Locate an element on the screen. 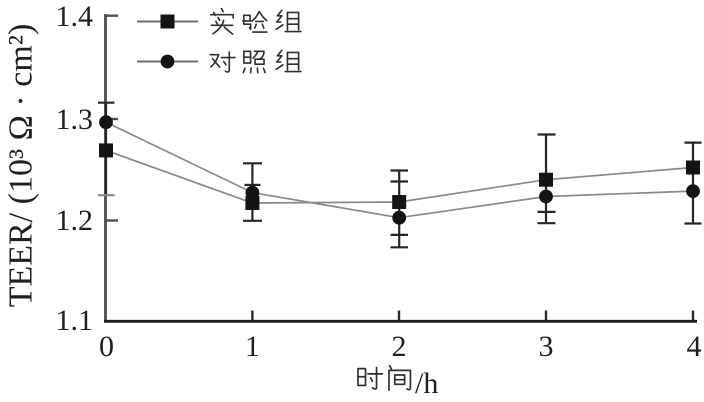 Image resolution: width=704 pixels, height=402 pixels. svg-text: 0 is located at coordinates (106, 346).